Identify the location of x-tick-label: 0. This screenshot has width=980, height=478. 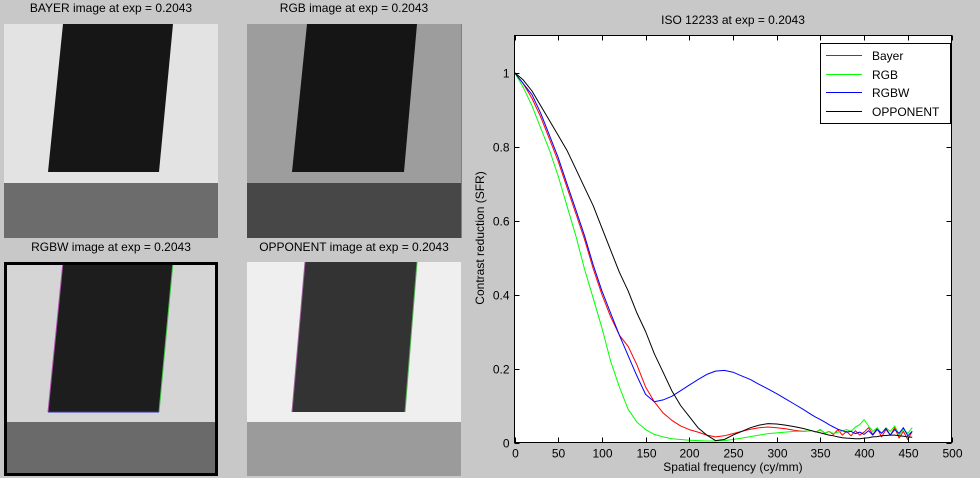
(515, 454).